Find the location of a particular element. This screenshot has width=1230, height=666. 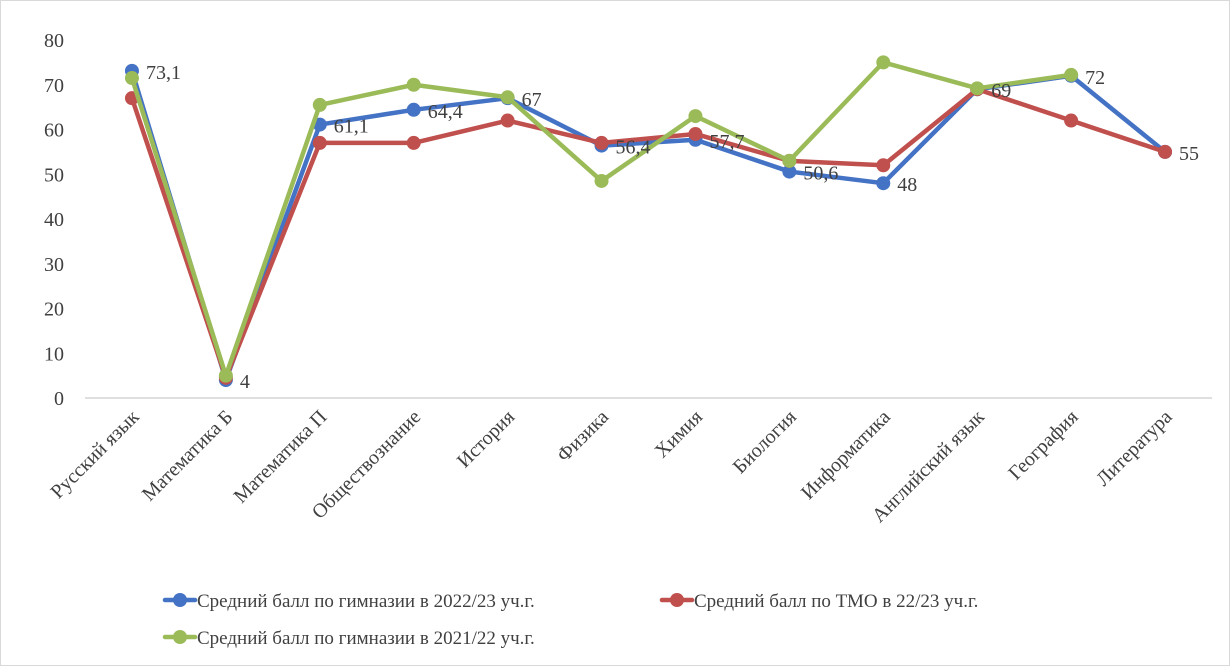

data-label: 69 is located at coordinates (1001, 91).